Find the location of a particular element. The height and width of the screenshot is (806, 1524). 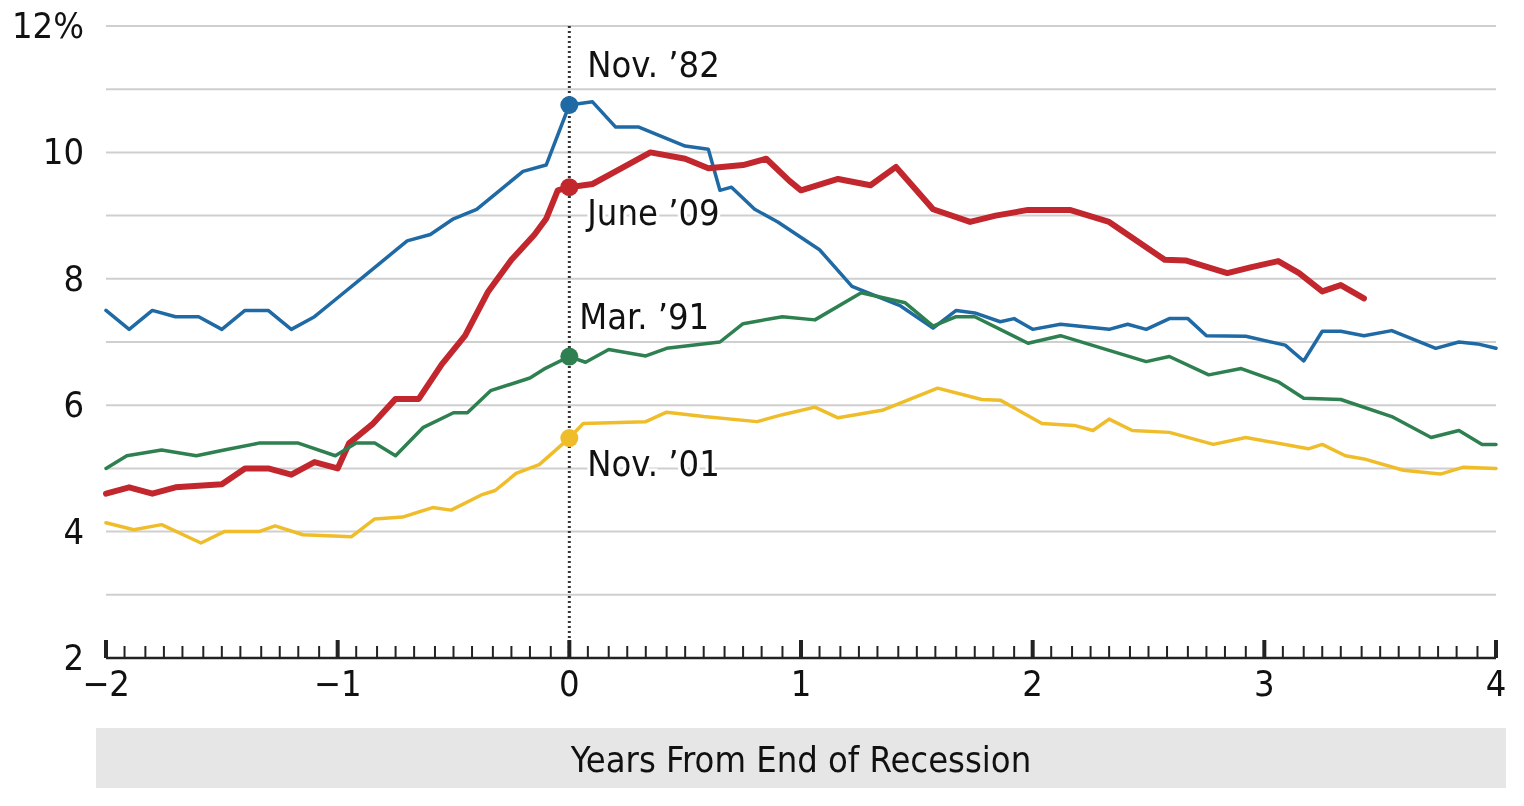

y-tick-label: 4 is located at coordinates (73, 531).